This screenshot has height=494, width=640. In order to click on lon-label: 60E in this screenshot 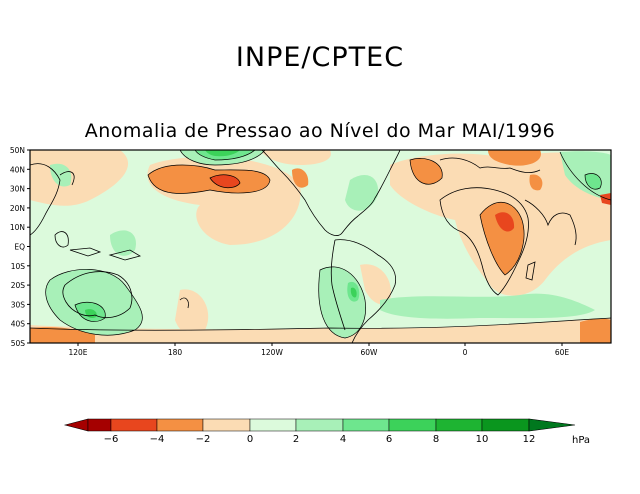, I will do `click(562, 352)`.